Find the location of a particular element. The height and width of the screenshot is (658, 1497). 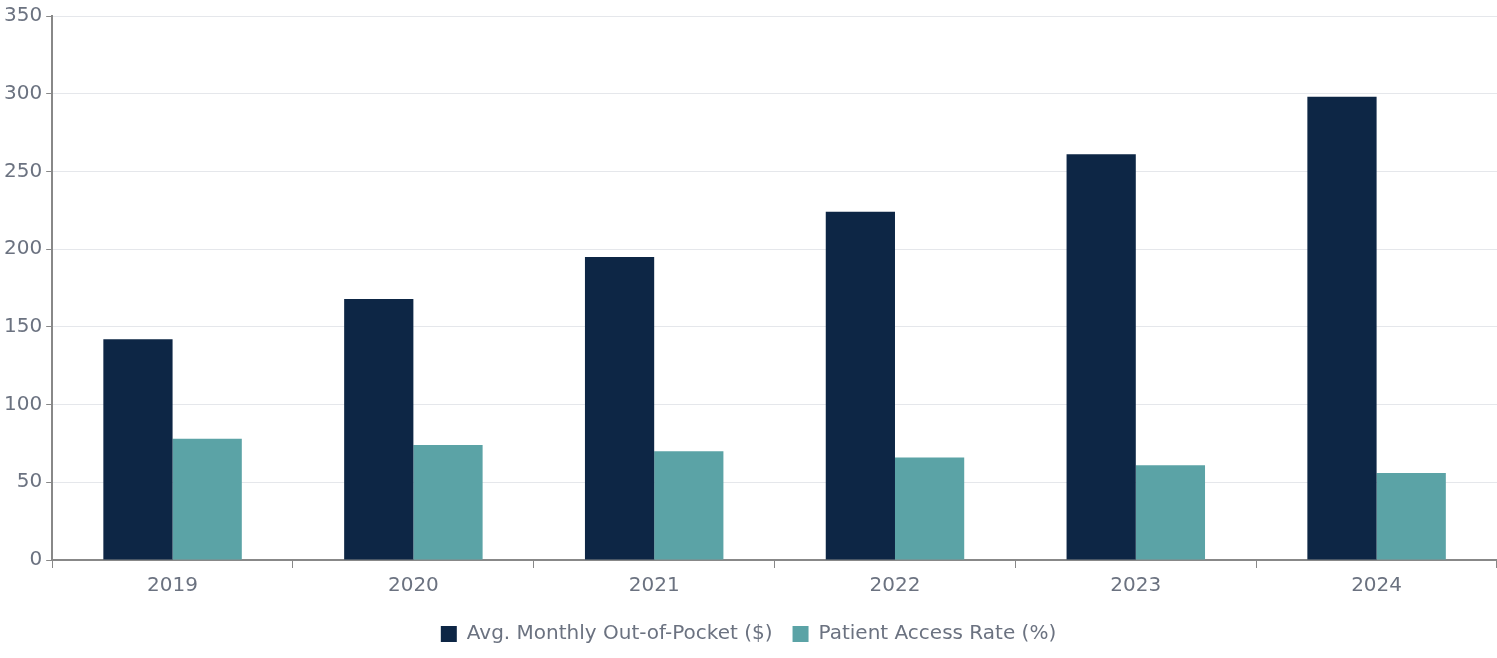

legend-label: Patient Access Rate (%) is located at coordinates (937, 632).